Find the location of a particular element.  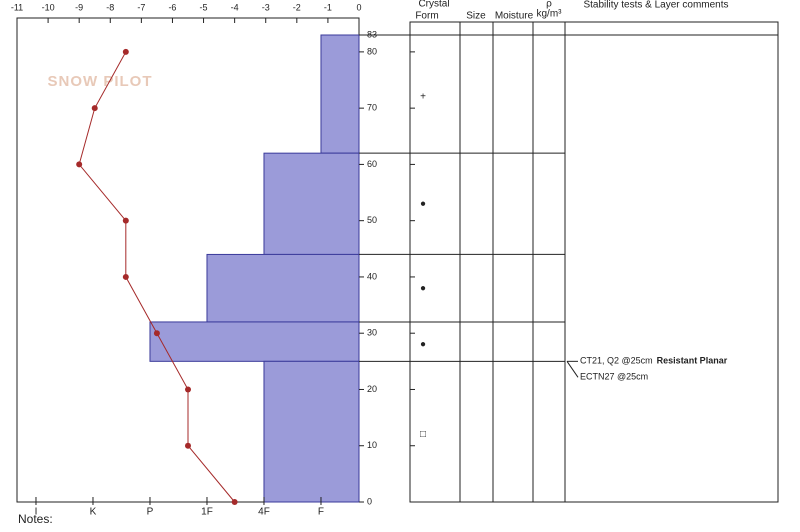

hardness-tick-label: F is located at coordinates (321, 512).